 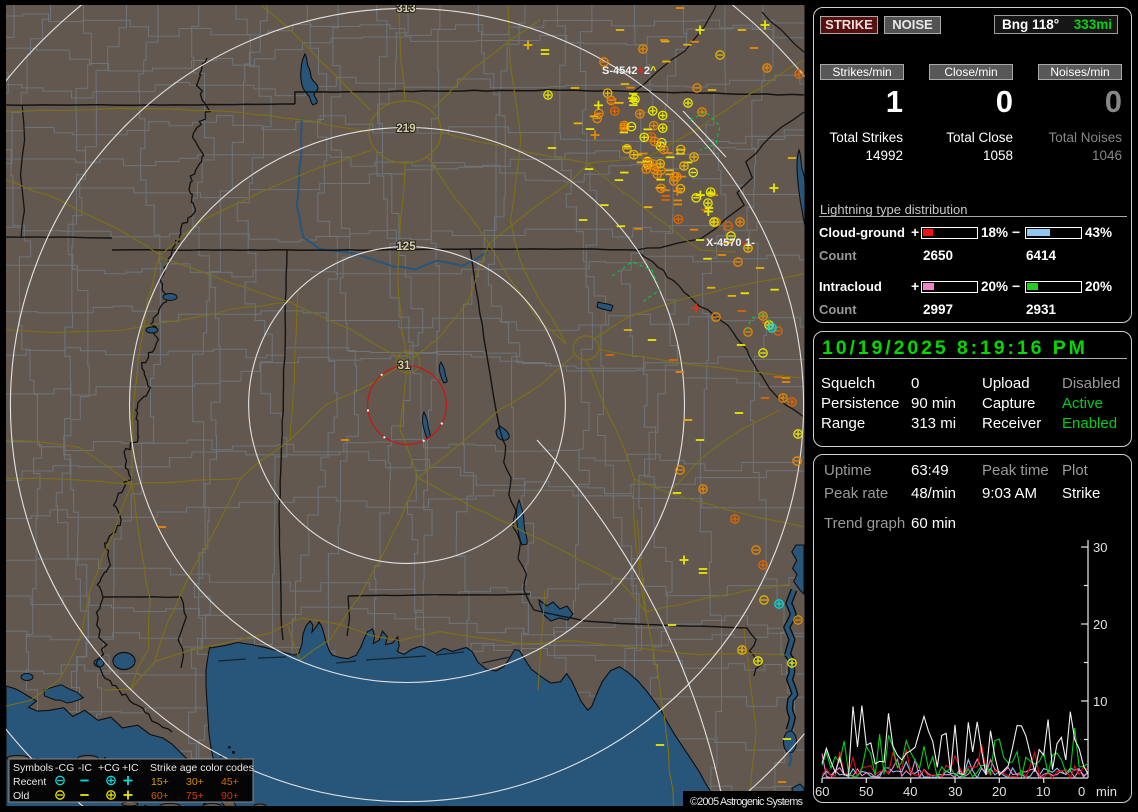 What do you see at coordinates (160, 796) in the screenshot?
I see `svg-text: 60+` at bounding box center [160, 796].